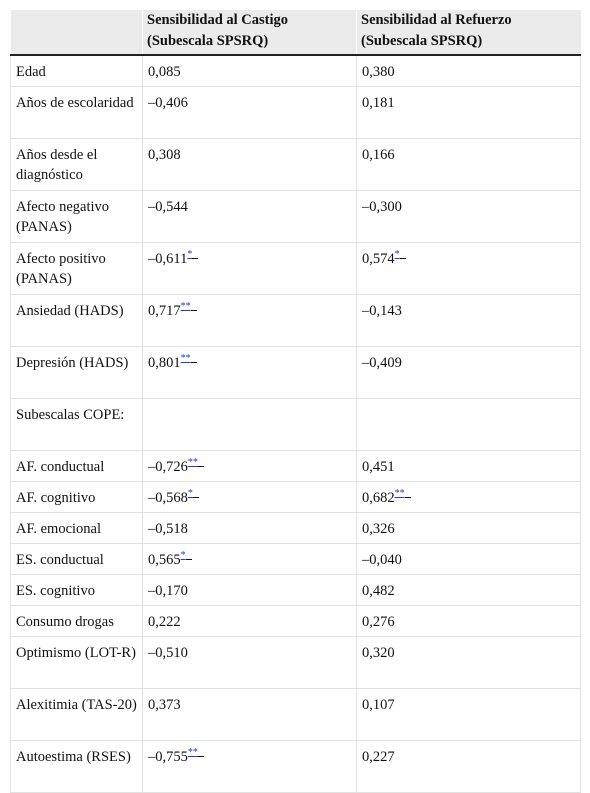 This screenshot has width=590, height=793. Describe the element at coordinates (249, 662) in the screenshot. I see `cell-castigo: –0,510` at that location.